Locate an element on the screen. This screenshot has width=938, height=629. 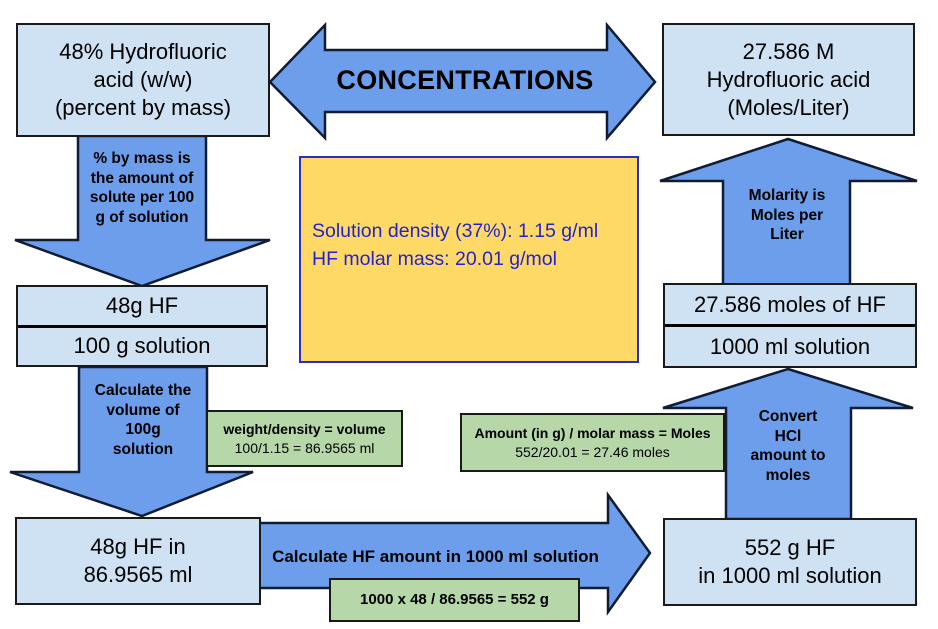
label-convert-to-moles: Convert HCl amount to moles is located at coordinates (788, 446).